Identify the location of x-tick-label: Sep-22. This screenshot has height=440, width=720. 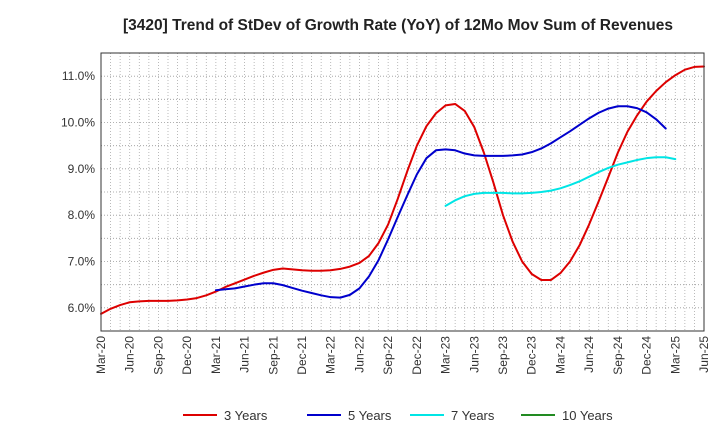
(388, 355).